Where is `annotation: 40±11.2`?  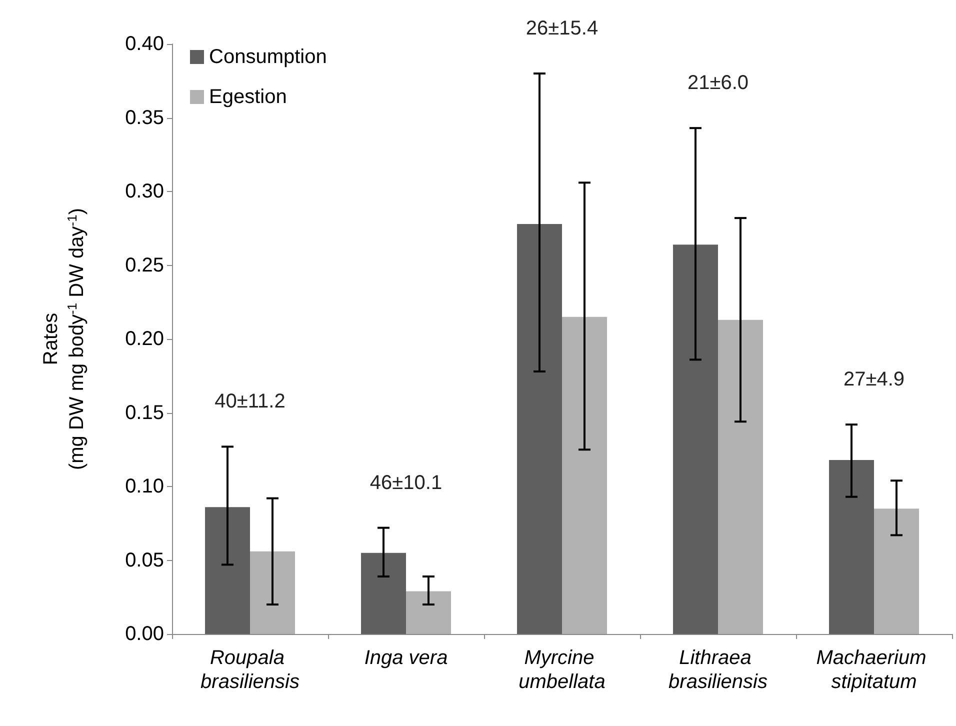 annotation: 40±11.2 is located at coordinates (250, 401).